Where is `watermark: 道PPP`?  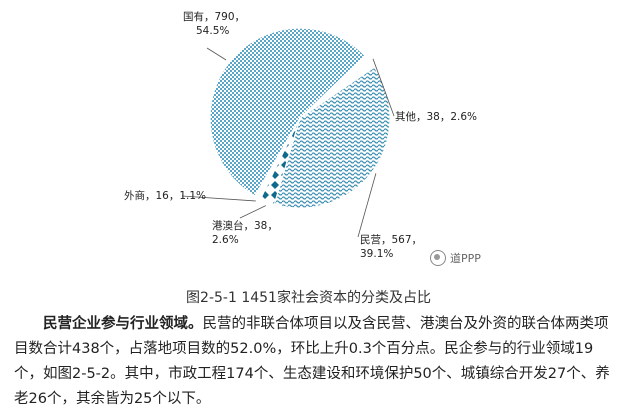 watermark: 道PPP is located at coordinates (455, 258).